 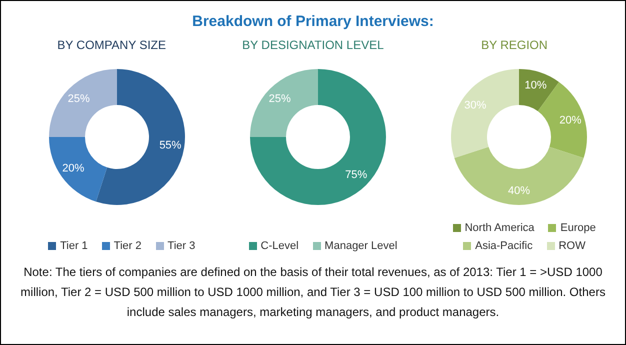 What do you see at coordinates (313, 46) in the screenshot?
I see `chart-title: BY DESIGNATION LEVEL` at bounding box center [313, 46].